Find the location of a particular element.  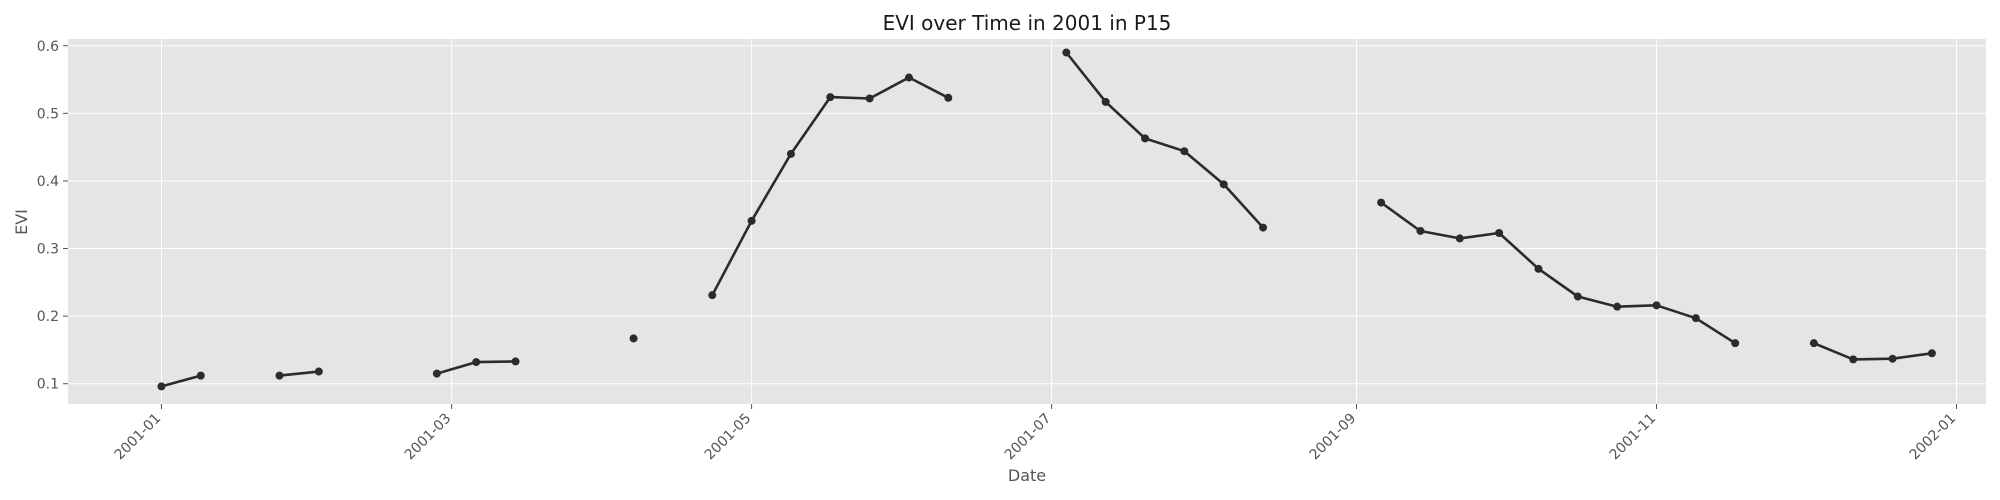

chart-title: EVI over Time in 2001 in P15 is located at coordinates (1027, 23).